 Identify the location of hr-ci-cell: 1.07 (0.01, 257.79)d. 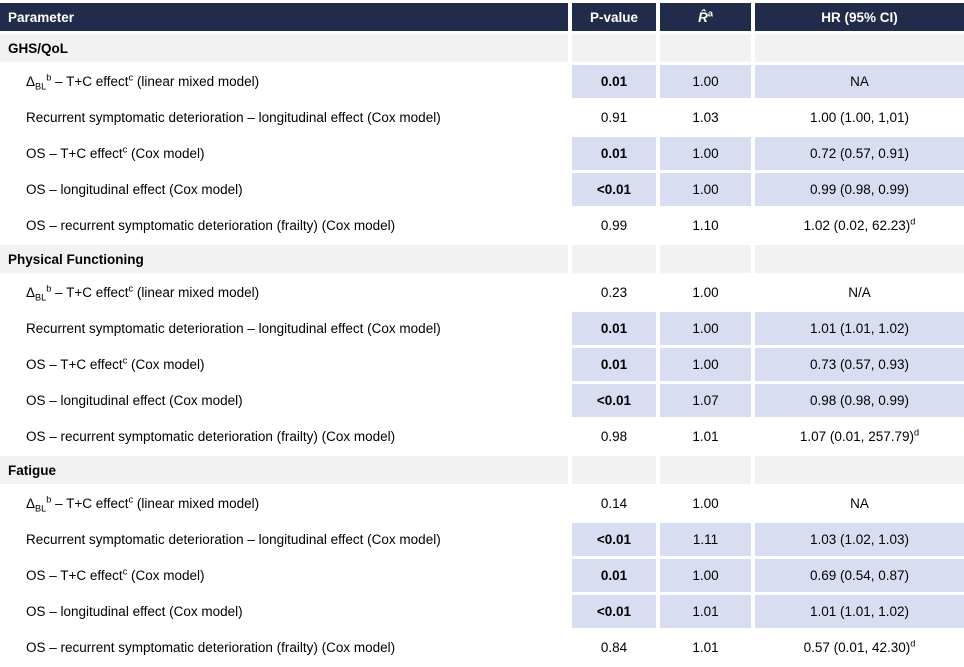
(858, 437).